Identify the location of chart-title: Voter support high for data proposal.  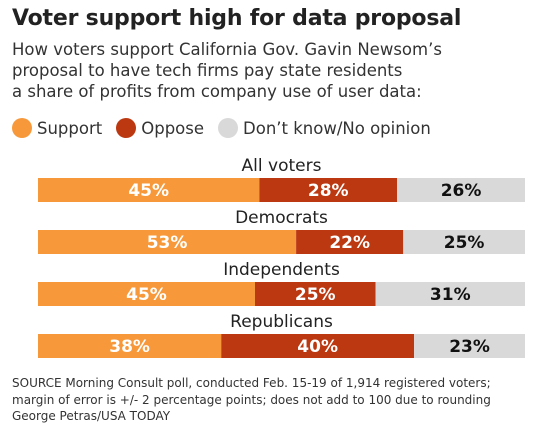
(237, 18).